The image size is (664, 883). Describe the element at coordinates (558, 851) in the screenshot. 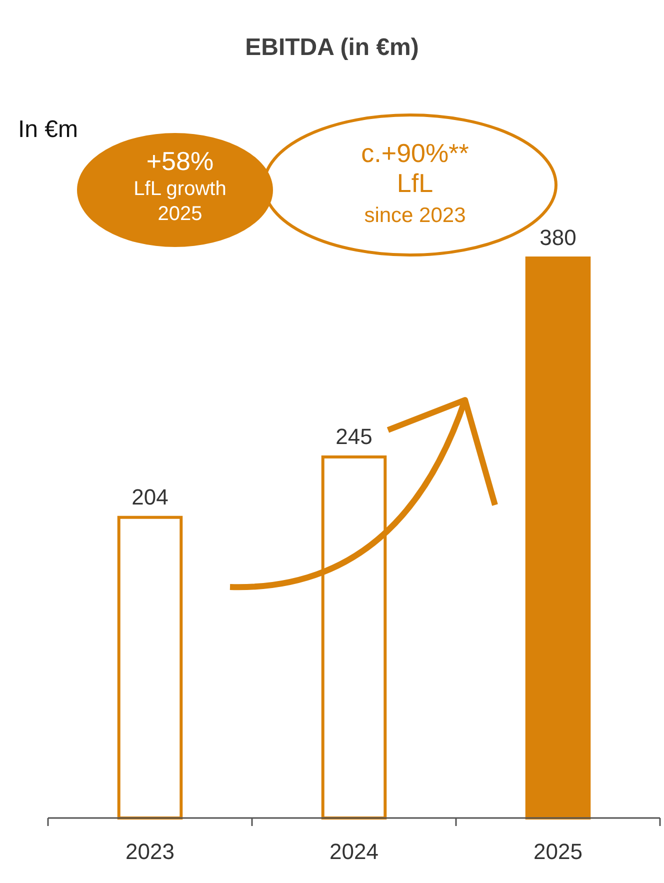

I see `x-tick-label: 2025` at that location.